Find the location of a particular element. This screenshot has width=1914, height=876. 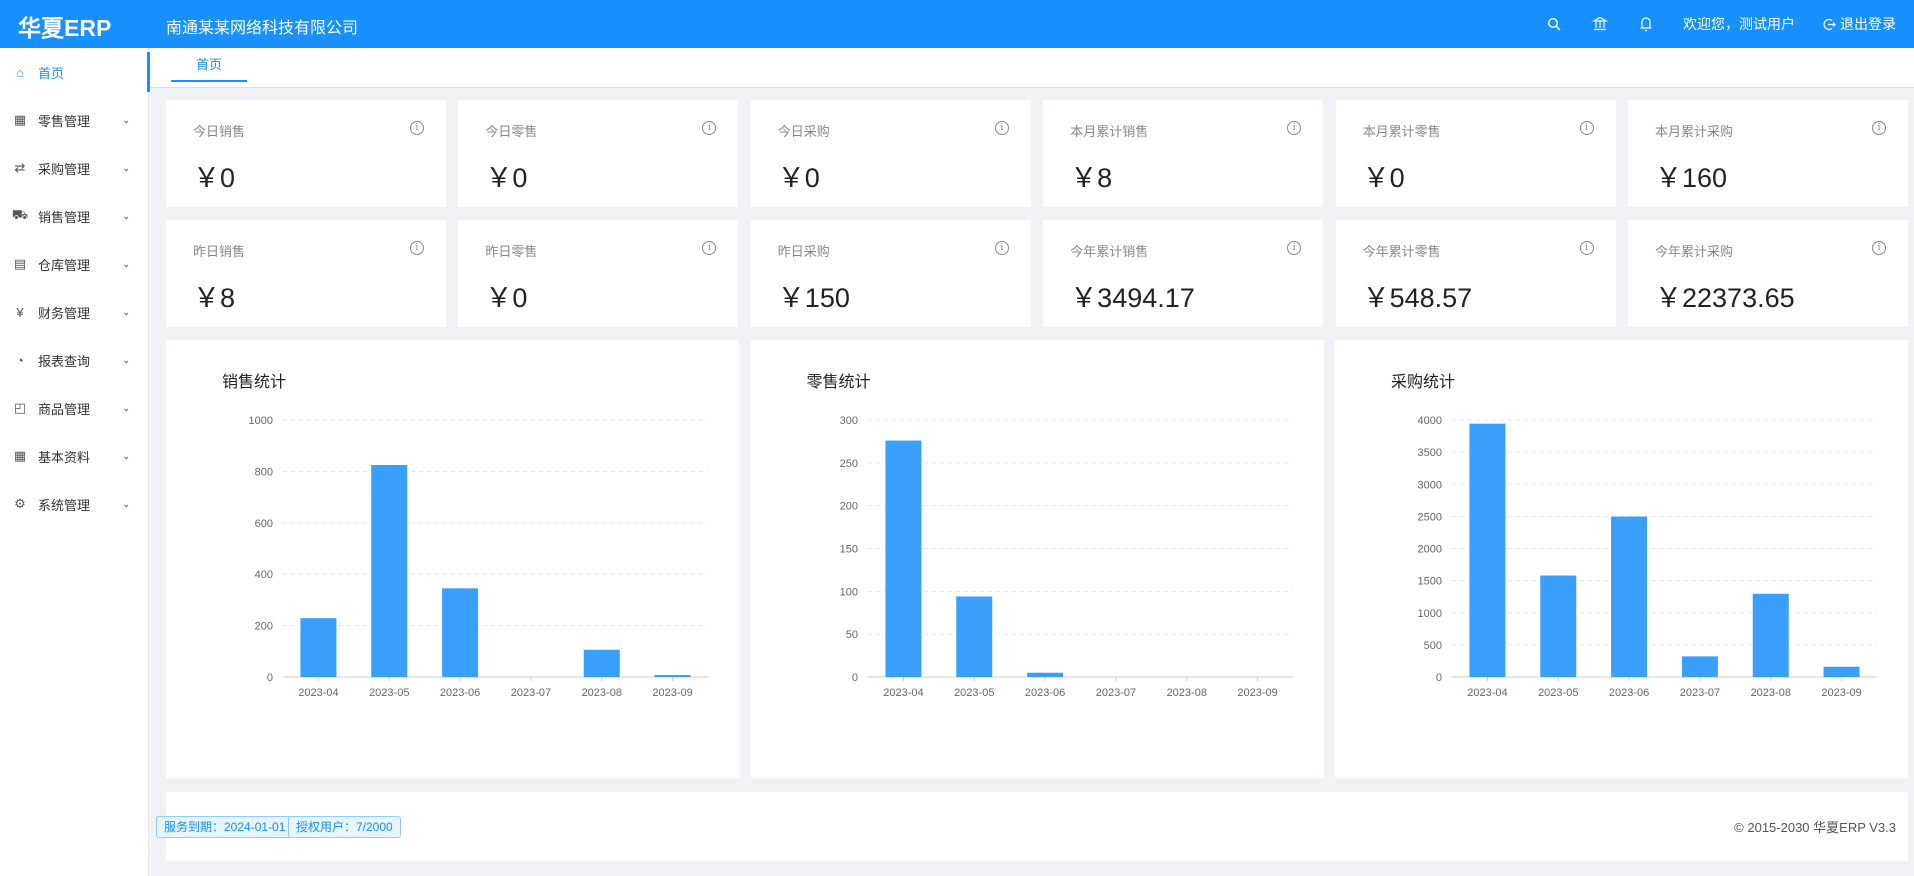

stat-value: ￥22373.65 is located at coordinates (1725, 298).